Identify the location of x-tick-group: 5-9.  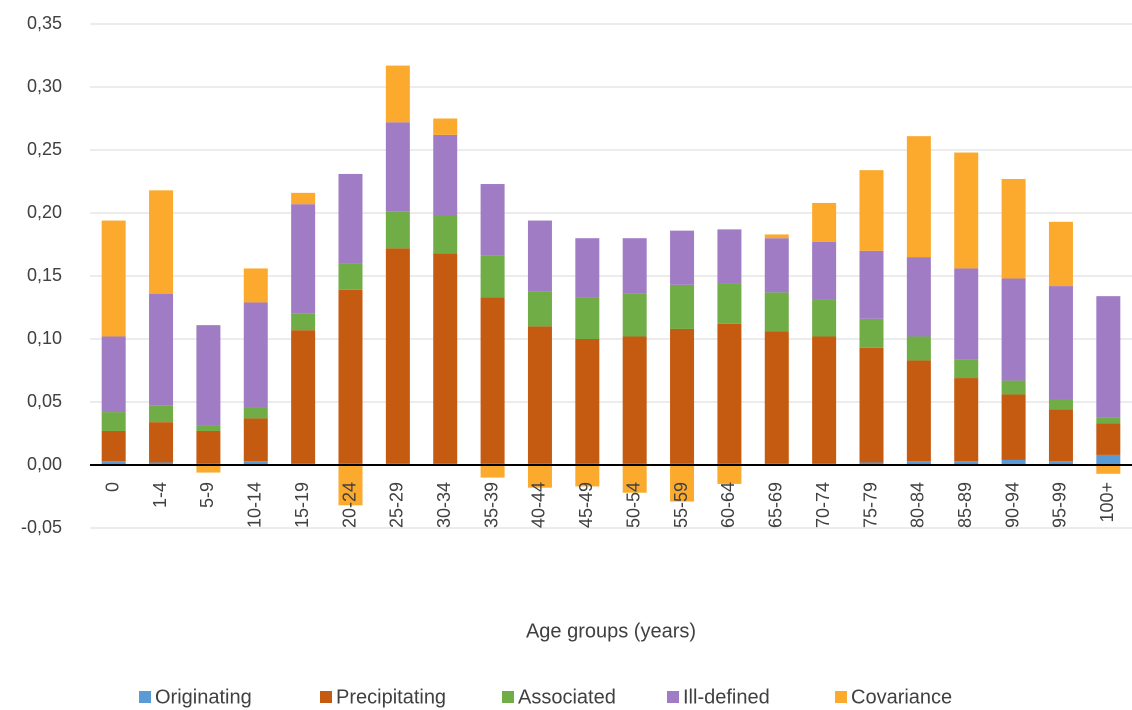
(207, 495).